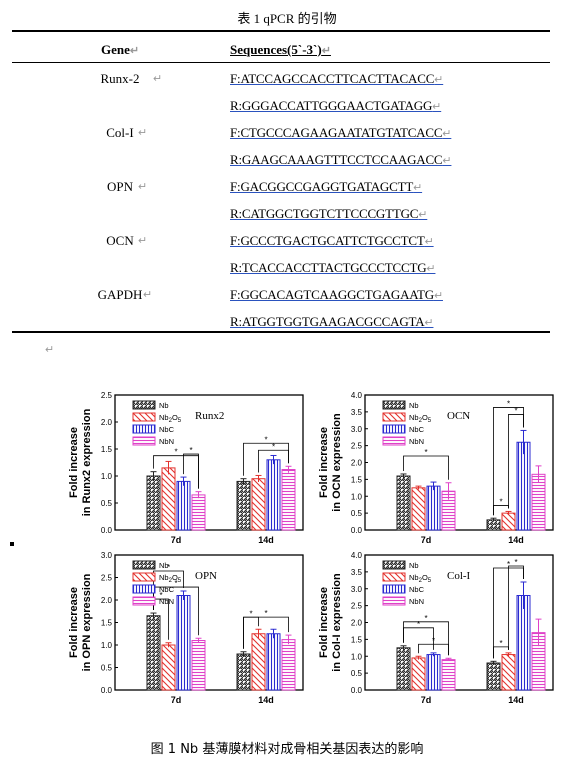 This screenshot has width=574, height=763. What do you see at coordinates (333, 268) in the screenshot?
I see `sequence-reverse: R:TCACCACCTTACTGCCCTCCTG↵` at bounding box center [333, 268].